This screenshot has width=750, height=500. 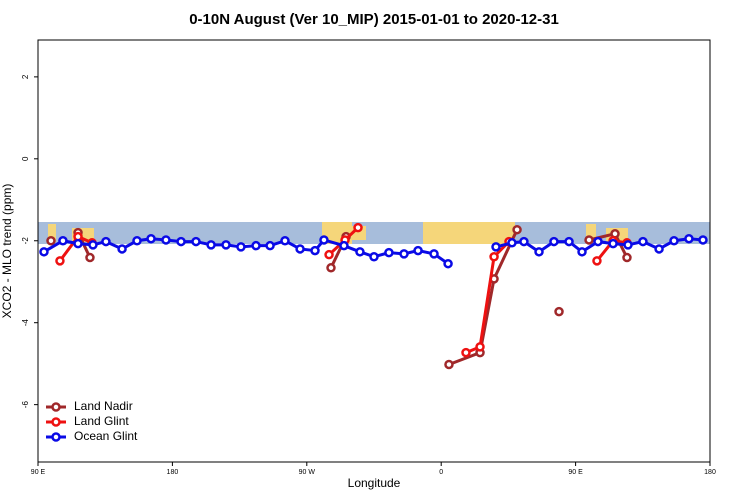 I want to click on y-tick-label: -4, so click(x=25, y=323).